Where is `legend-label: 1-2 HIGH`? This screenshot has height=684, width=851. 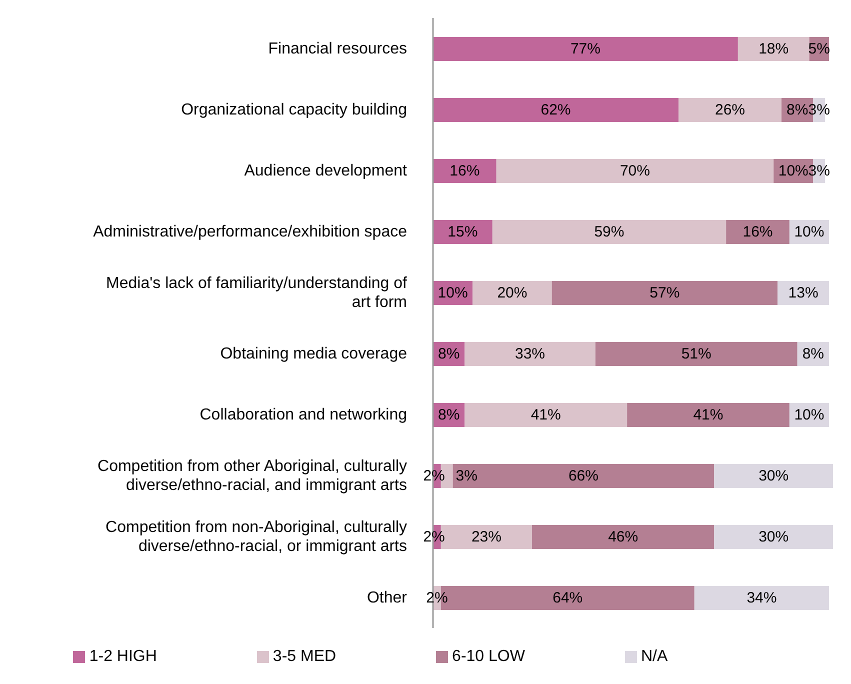 legend-label: 1-2 HIGH is located at coordinates (123, 656).